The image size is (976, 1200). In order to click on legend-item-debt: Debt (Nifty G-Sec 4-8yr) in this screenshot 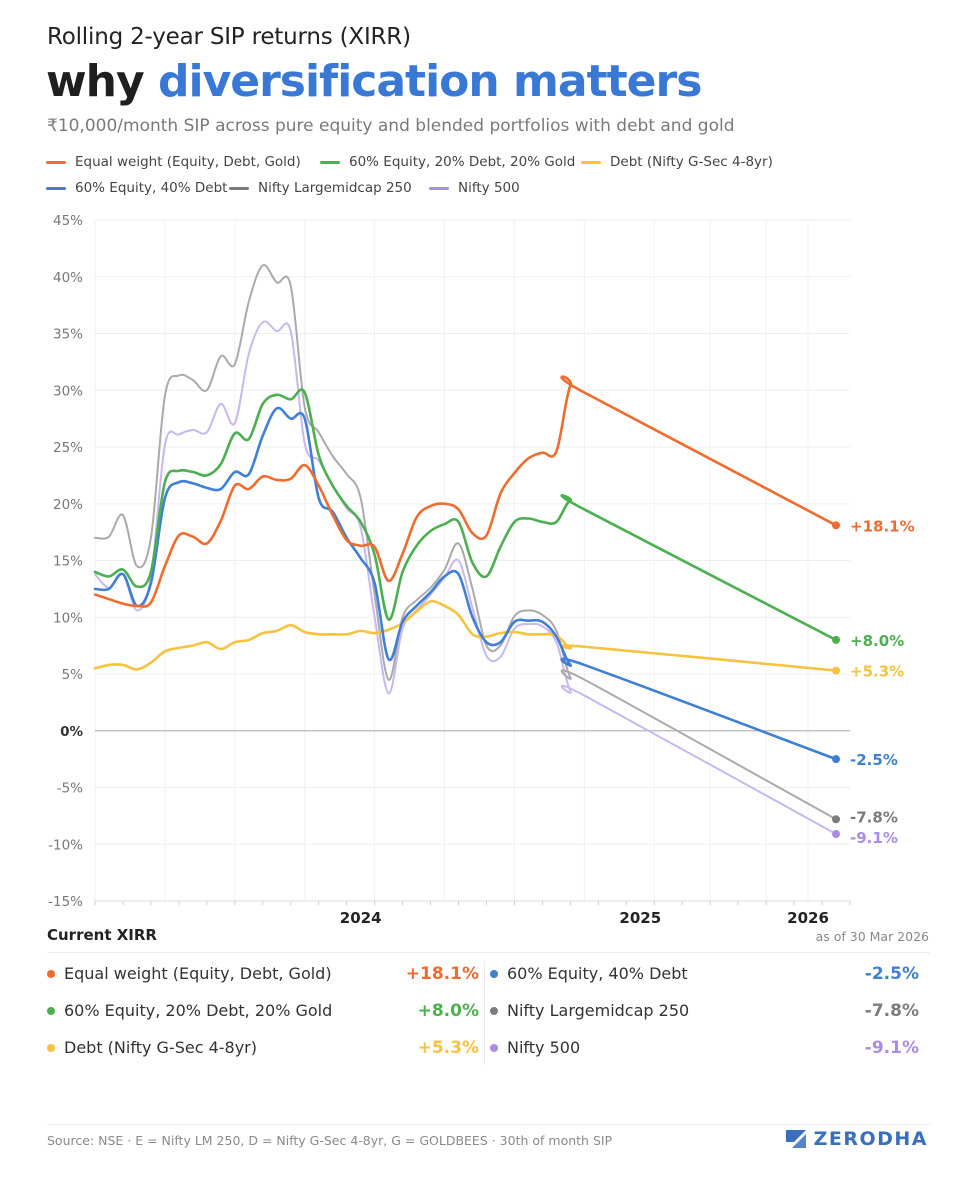, I will do `click(677, 162)`.